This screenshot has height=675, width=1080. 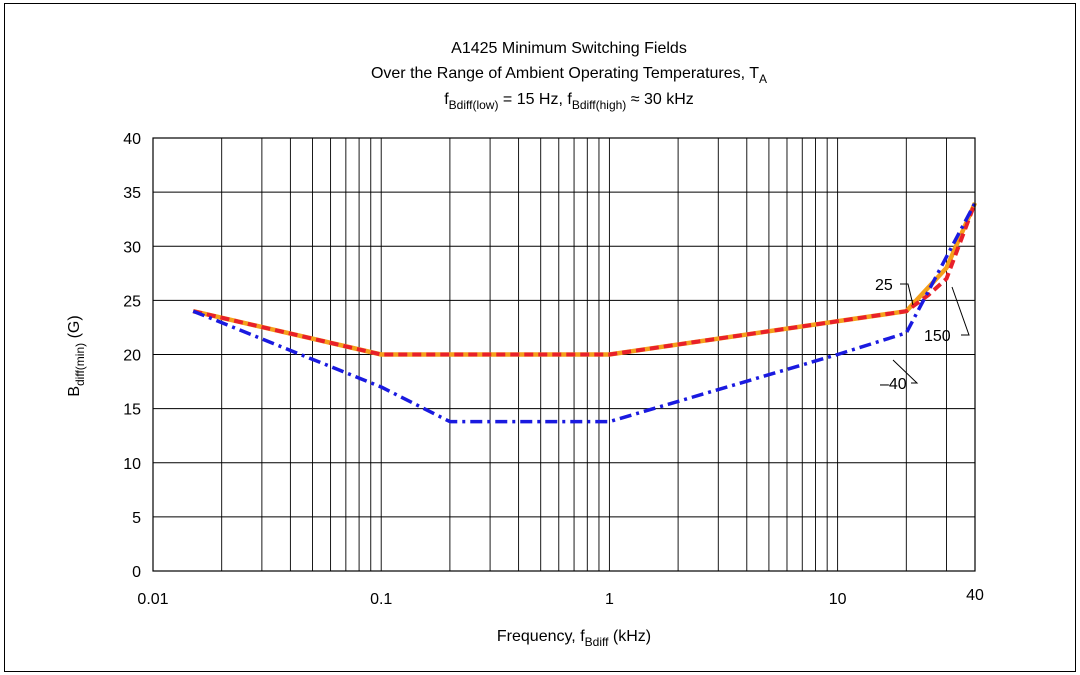 I want to click on callout-150: 150, so click(x=947, y=315).